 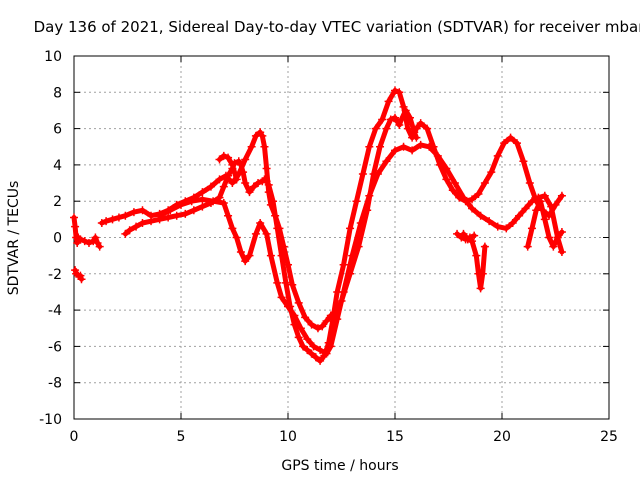 What do you see at coordinates (502, 437) in the screenshot?
I see `x-tick-label: 20` at bounding box center [502, 437].